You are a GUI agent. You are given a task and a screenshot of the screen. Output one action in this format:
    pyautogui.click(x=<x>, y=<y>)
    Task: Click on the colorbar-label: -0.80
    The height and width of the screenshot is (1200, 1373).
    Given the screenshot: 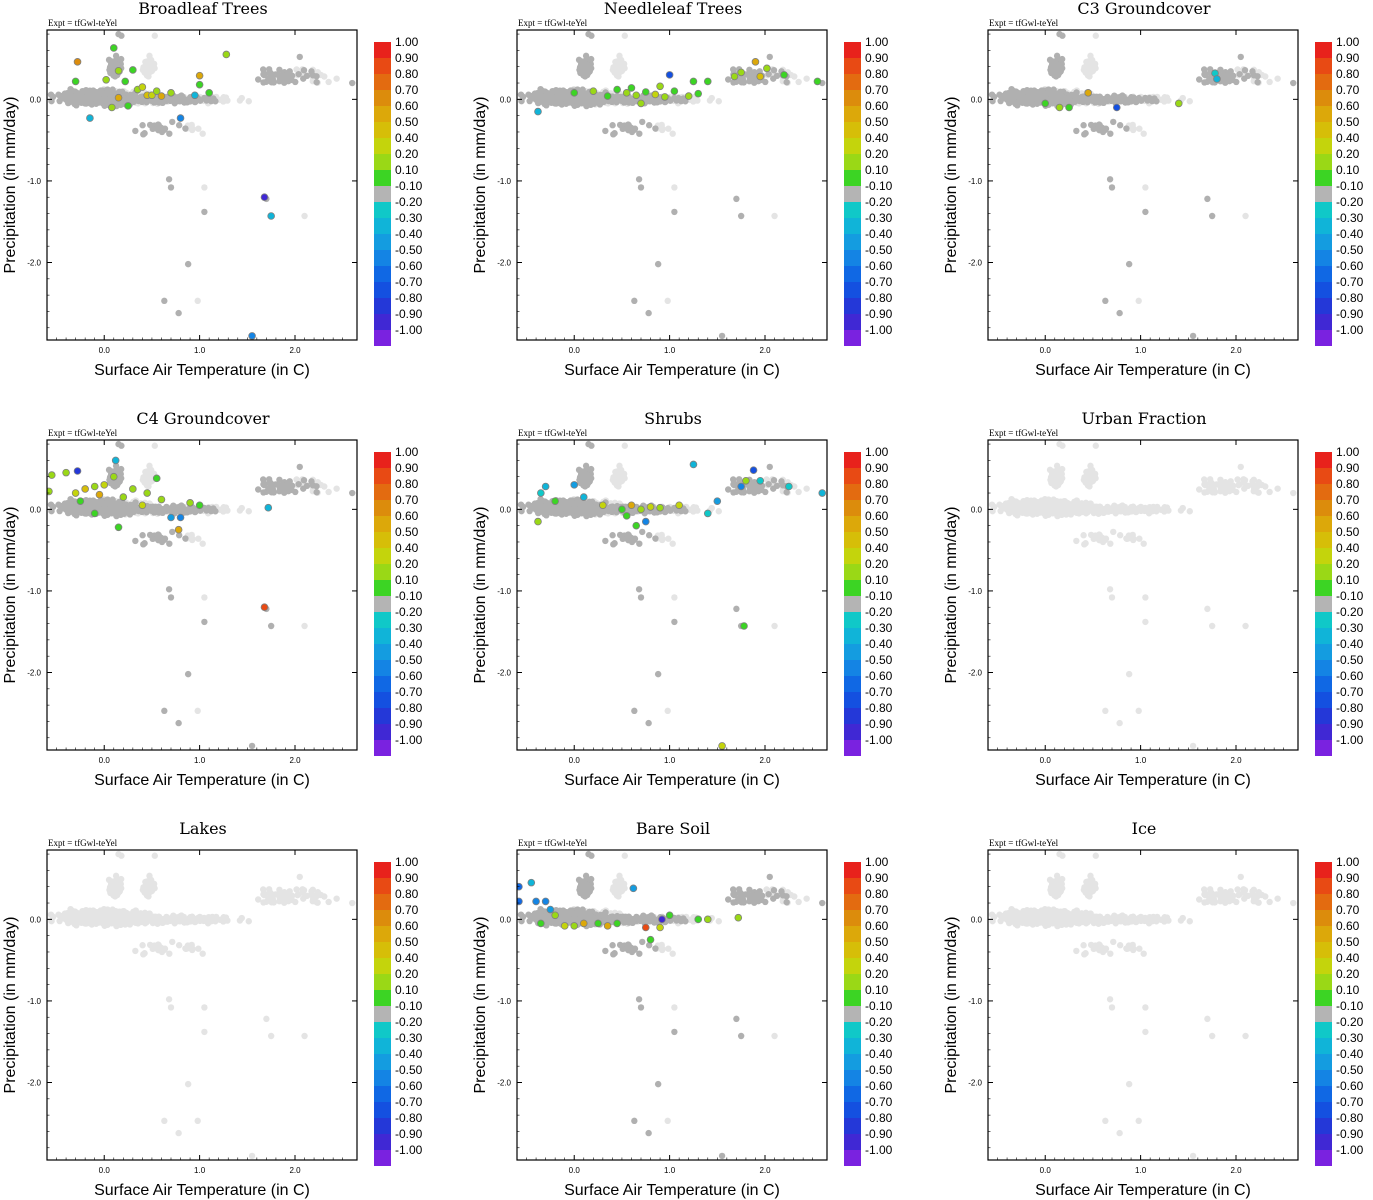 What is the action you would take?
    pyautogui.click(x=409, y=298)
    